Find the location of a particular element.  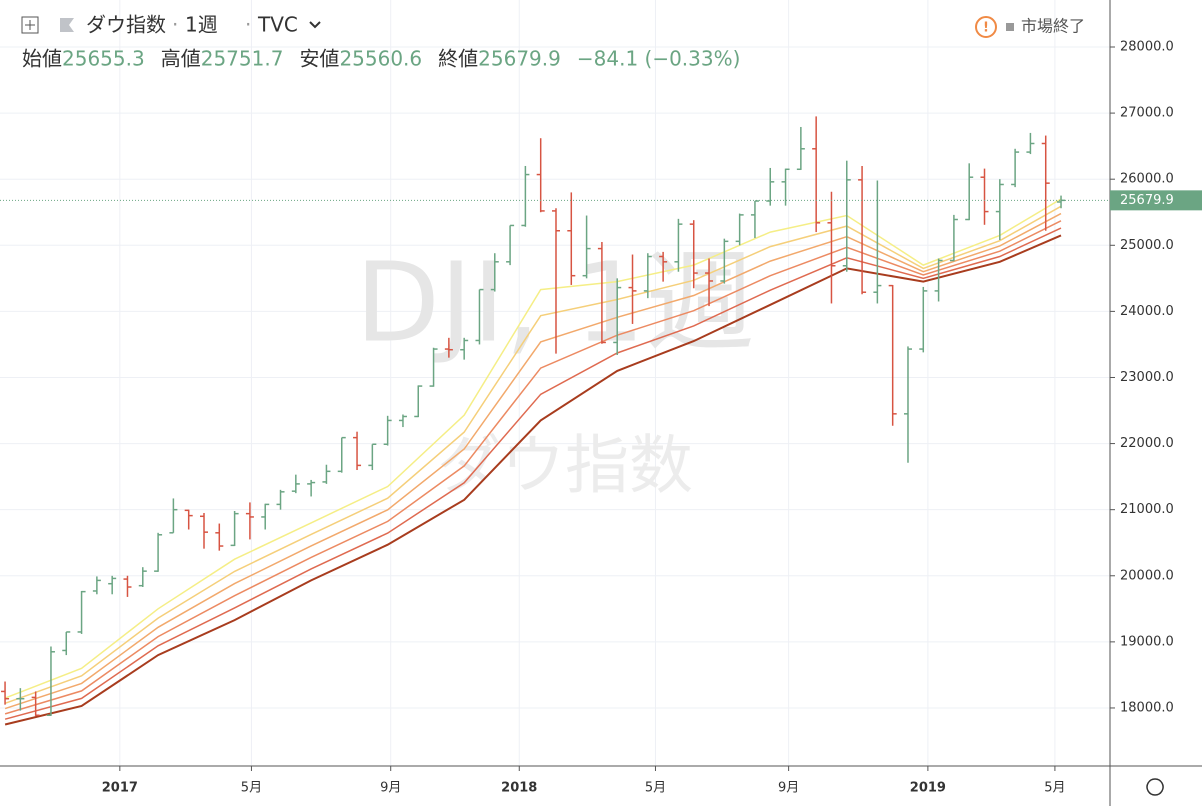

ohlc-value: 25679.9 is located at coordinates (519, 59).